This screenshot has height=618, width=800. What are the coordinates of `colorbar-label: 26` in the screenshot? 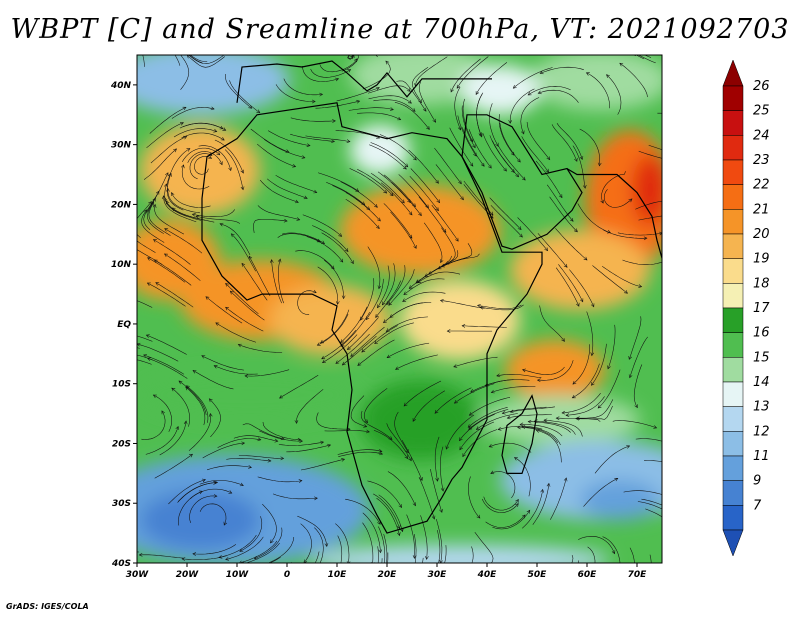 It's located at (761, 86).